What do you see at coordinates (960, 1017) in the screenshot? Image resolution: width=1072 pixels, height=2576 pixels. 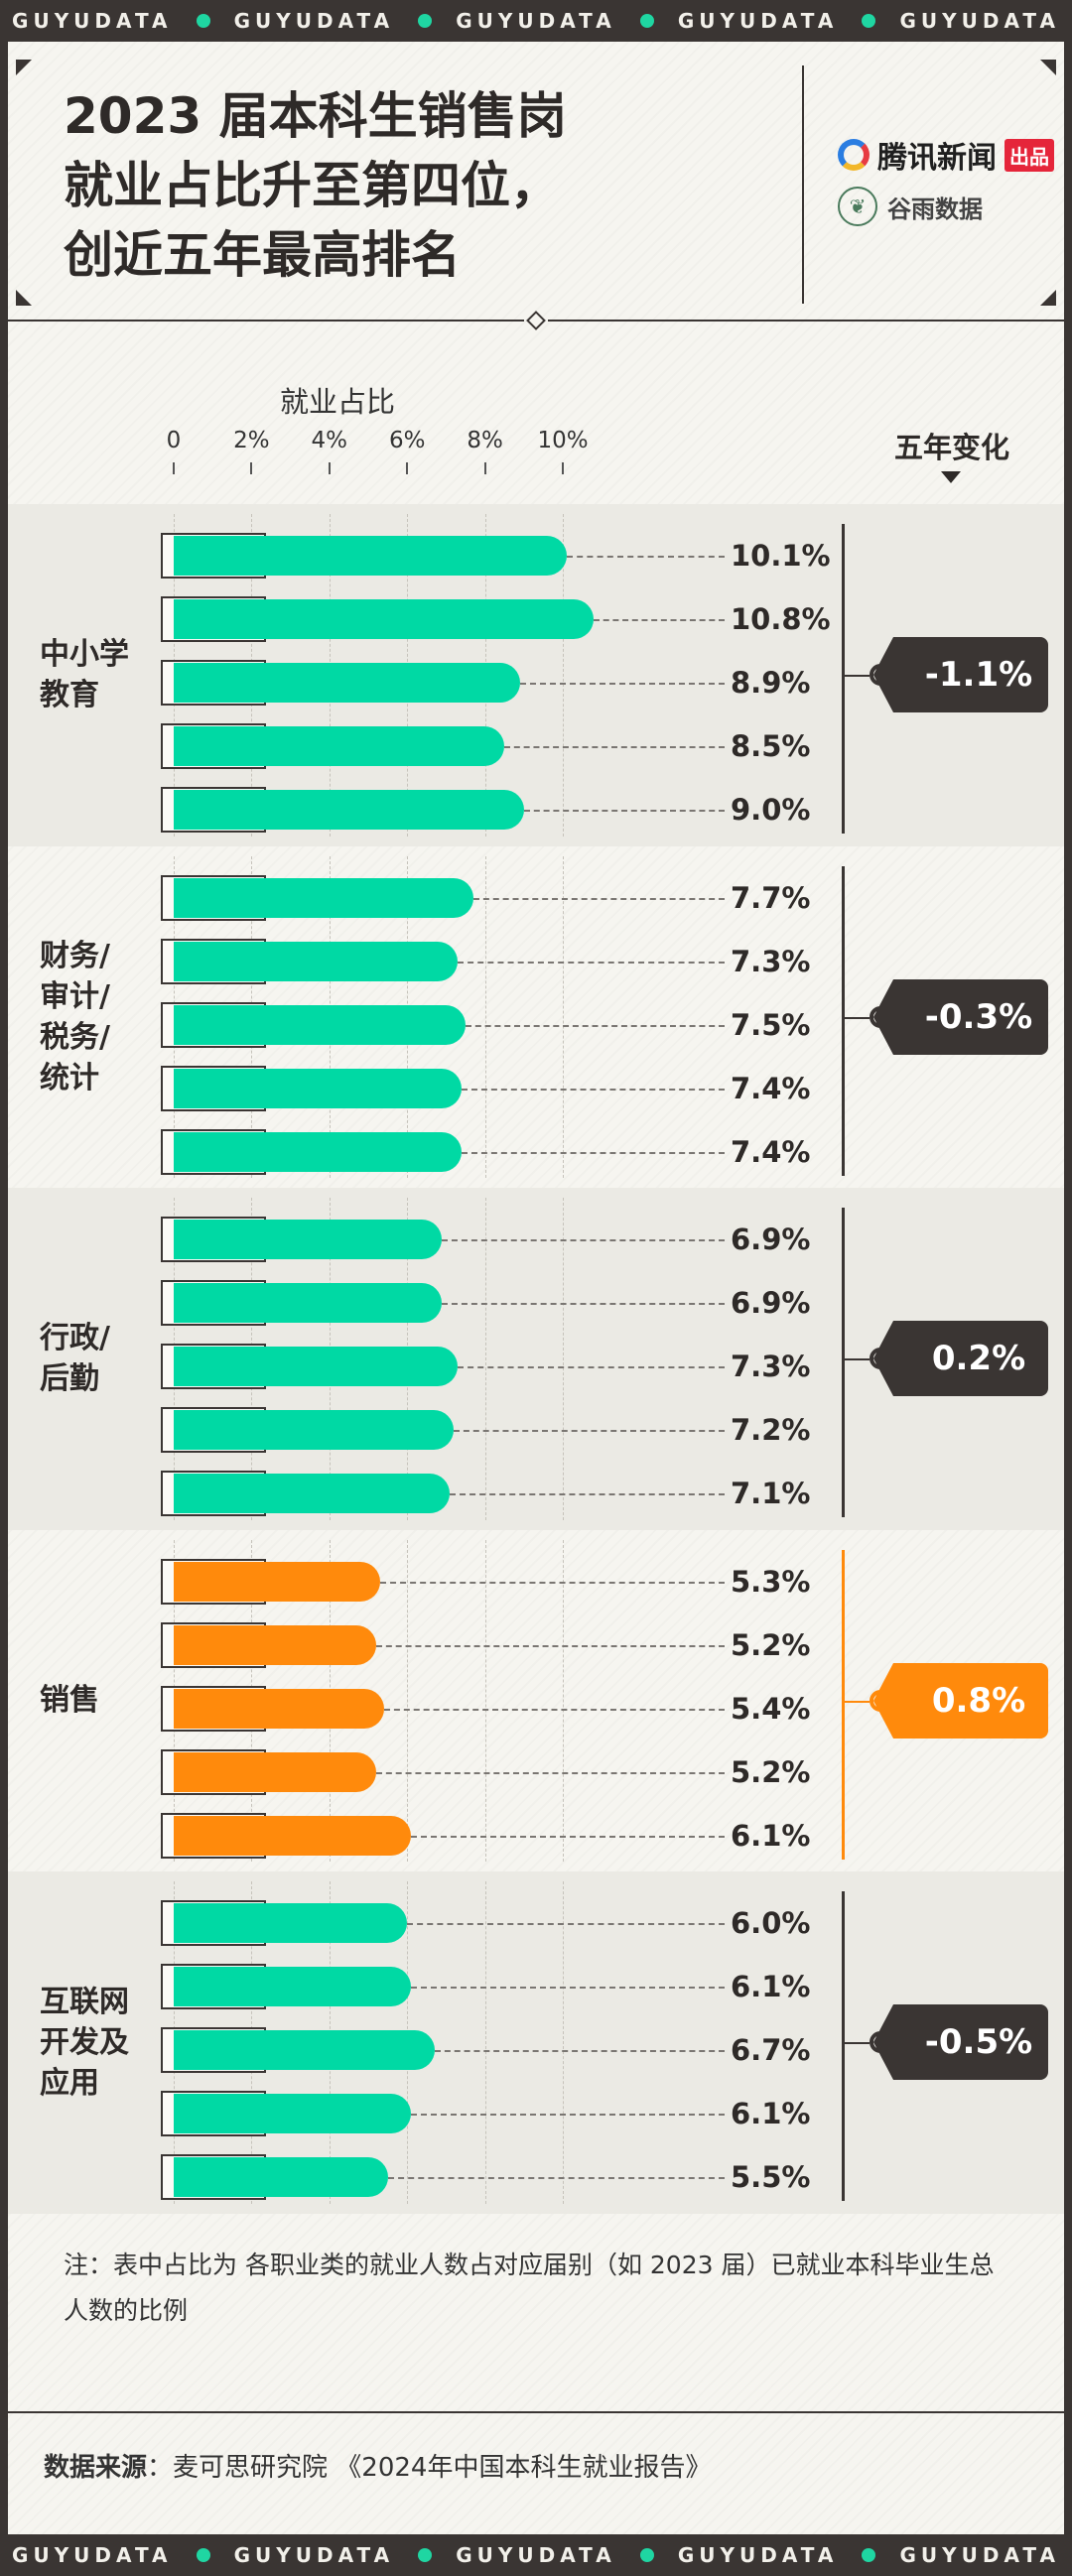 I see `change-tag: -0.3%` at bounding box center [960, 1017].